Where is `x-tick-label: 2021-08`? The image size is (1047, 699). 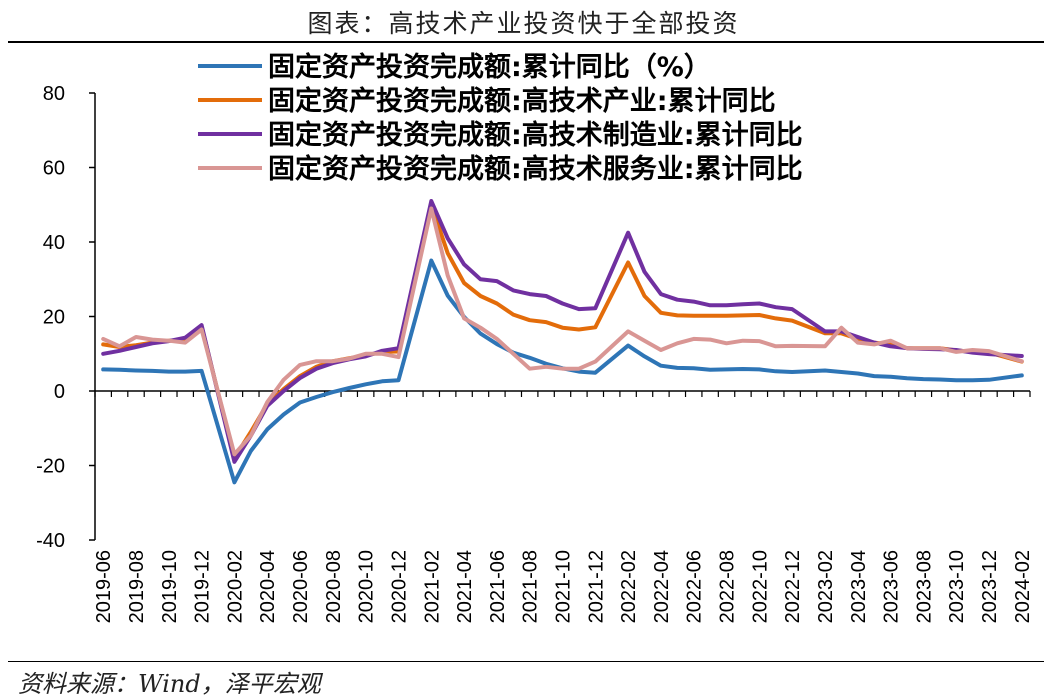 x-tick-label: 2021-08 is located at coordinates (531, 586).